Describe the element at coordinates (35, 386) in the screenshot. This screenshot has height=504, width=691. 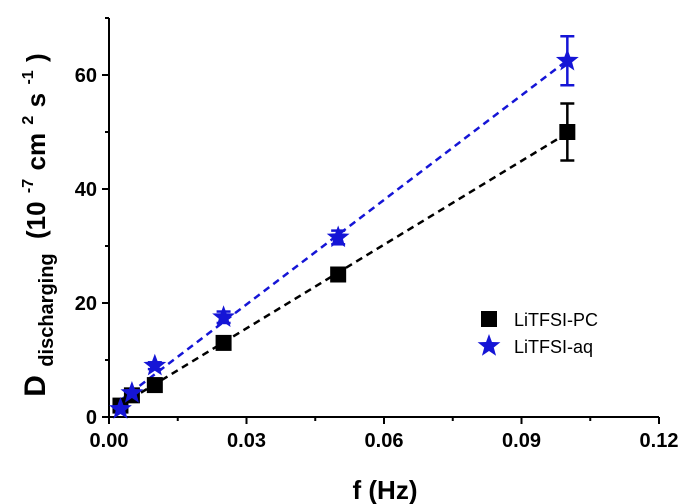
I see `y-axis-title-main: D` at that location.